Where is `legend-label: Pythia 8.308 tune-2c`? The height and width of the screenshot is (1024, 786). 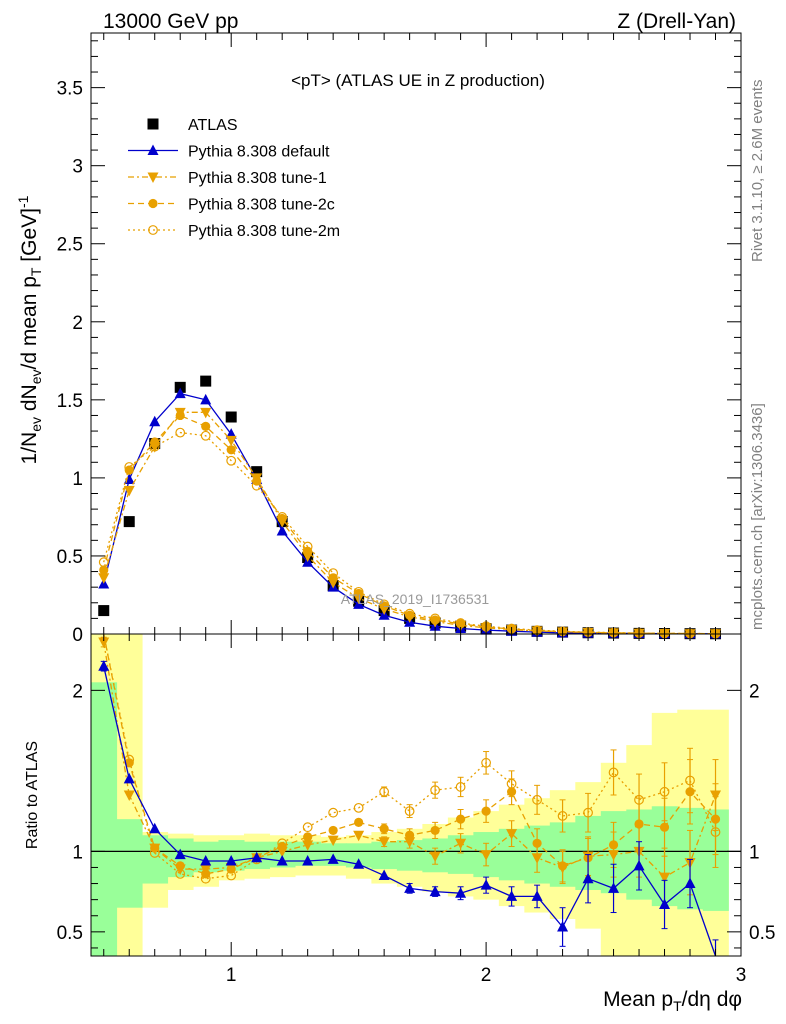
legend-label: Pythia 8.308 tune-2c is located at coordinates (261, 205).